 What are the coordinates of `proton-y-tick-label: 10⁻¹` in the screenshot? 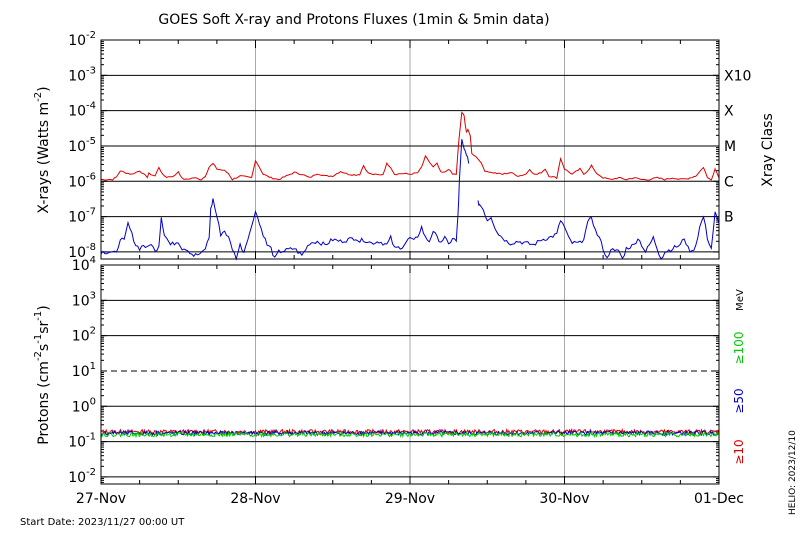 It's located at (82, 441).